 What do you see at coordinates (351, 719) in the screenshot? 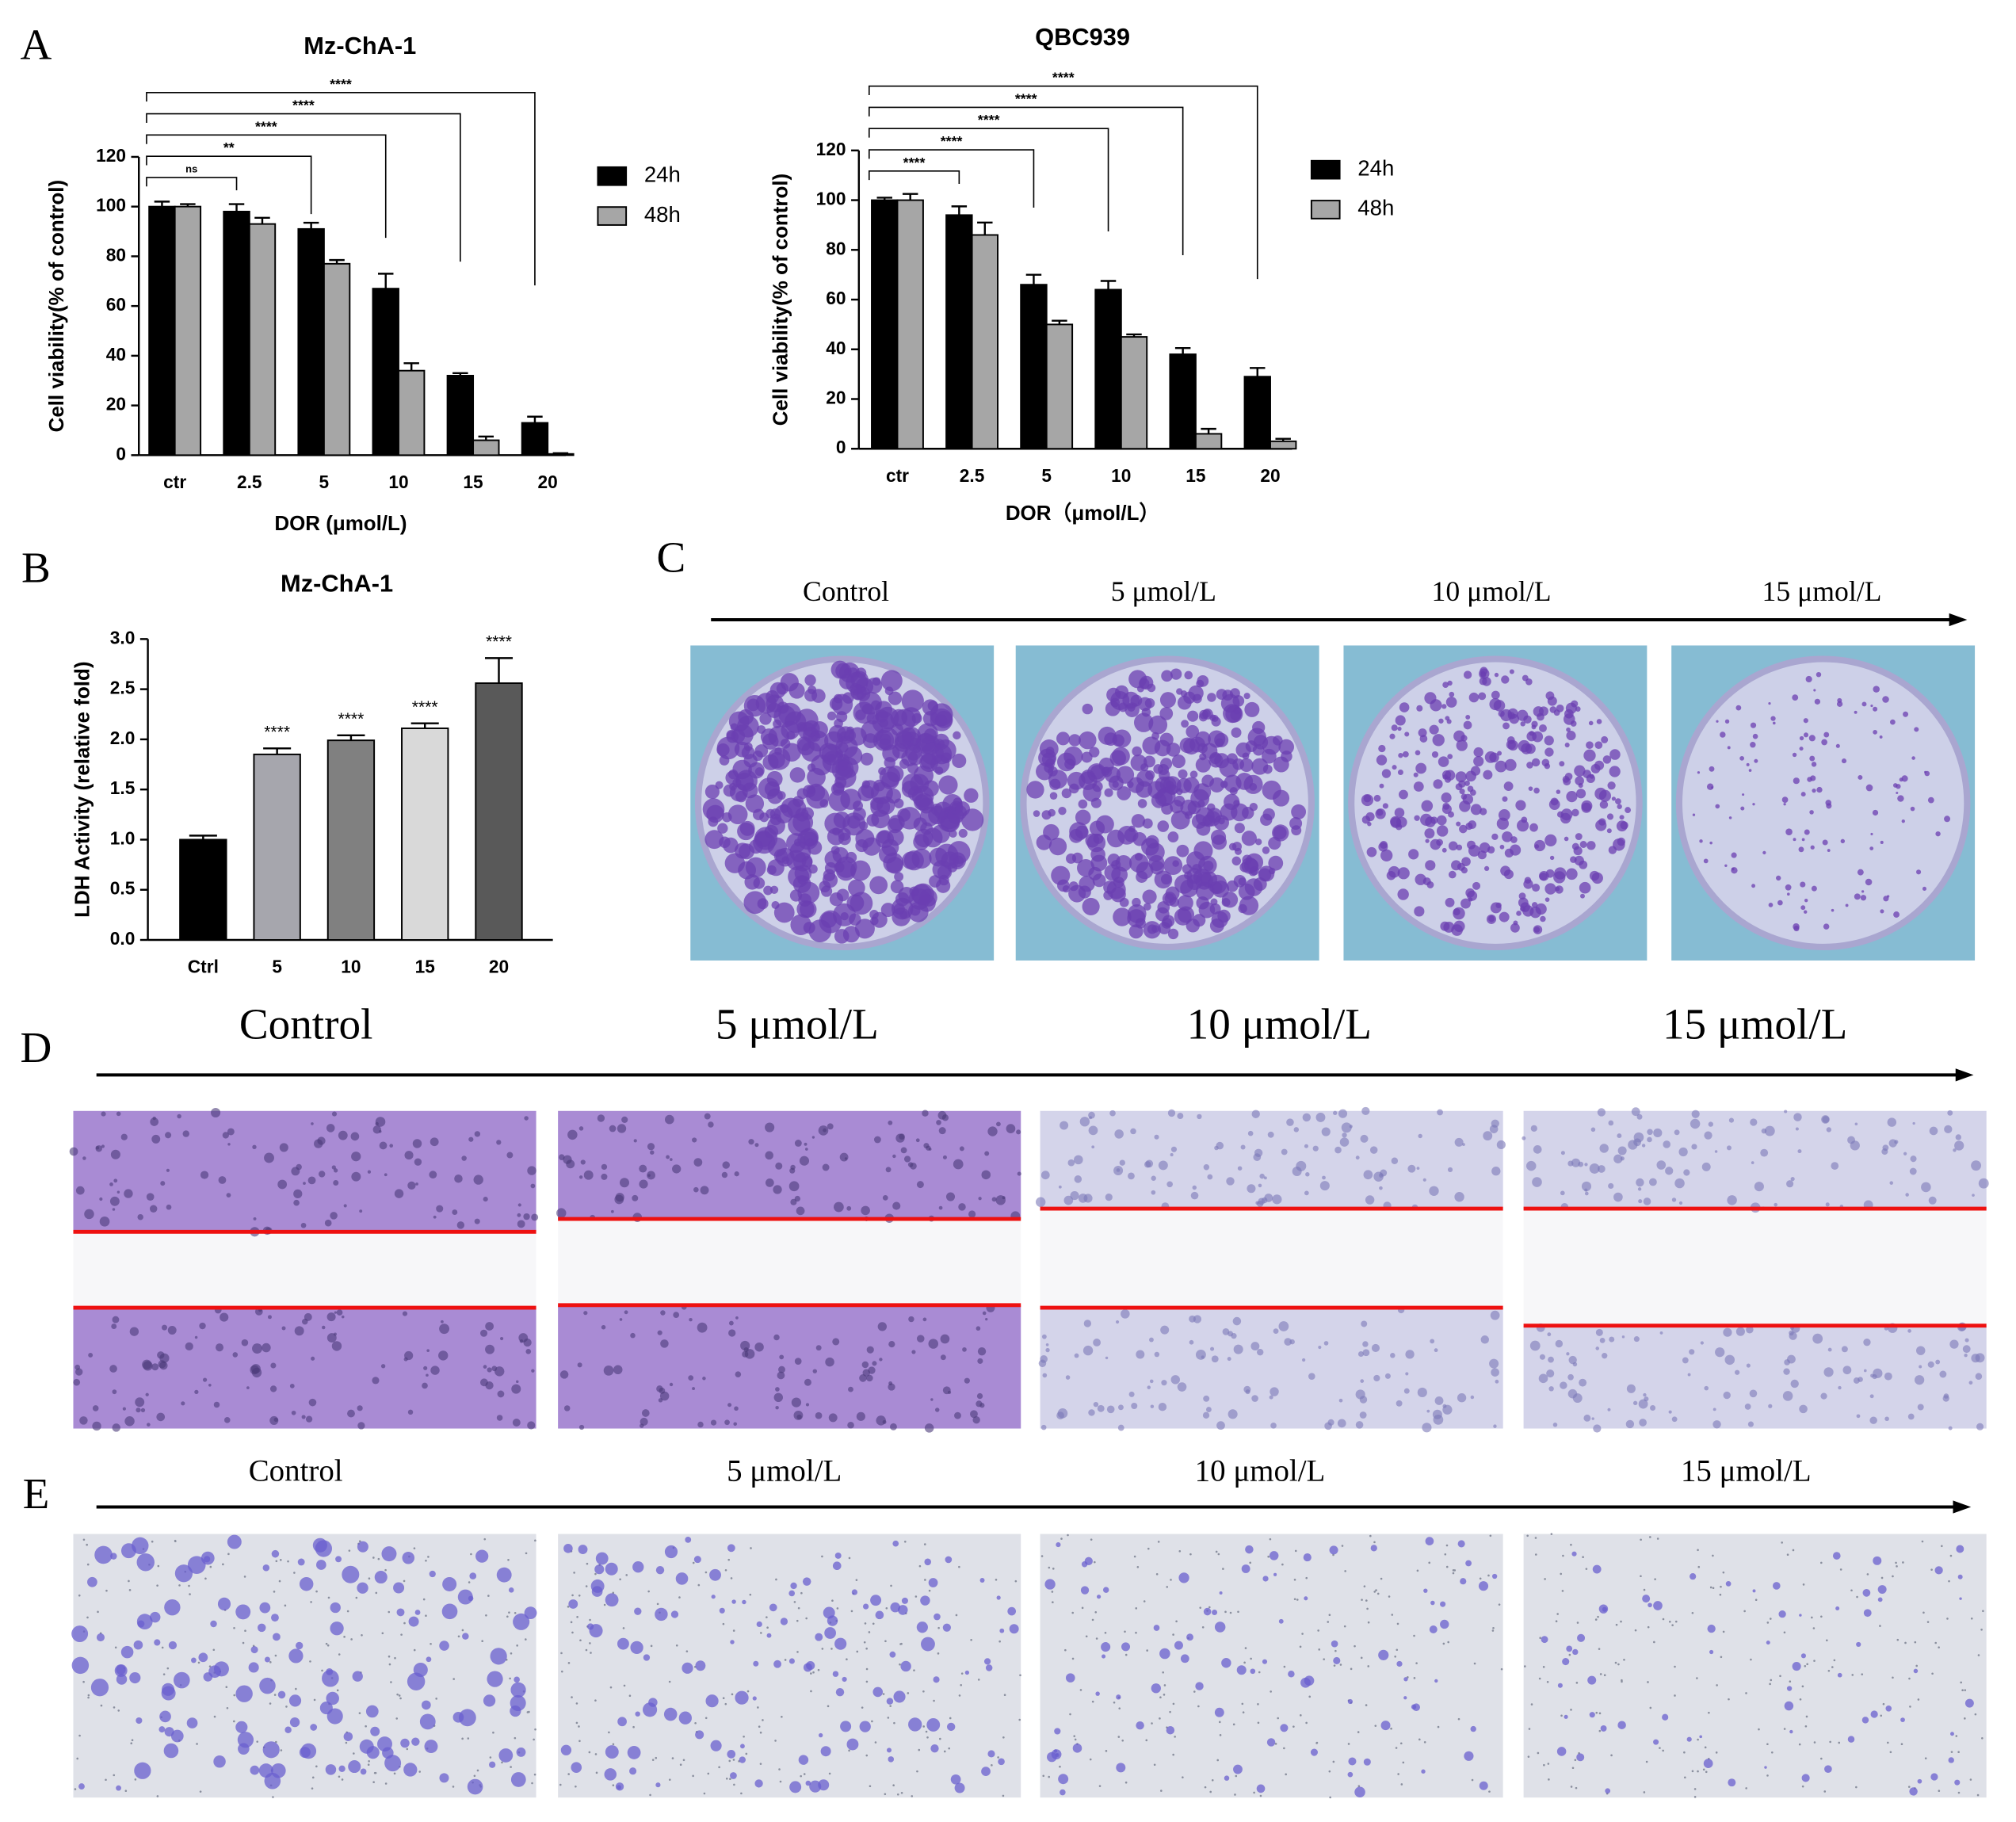
I see `significance-label: ****` at bounding box center [351, 719].